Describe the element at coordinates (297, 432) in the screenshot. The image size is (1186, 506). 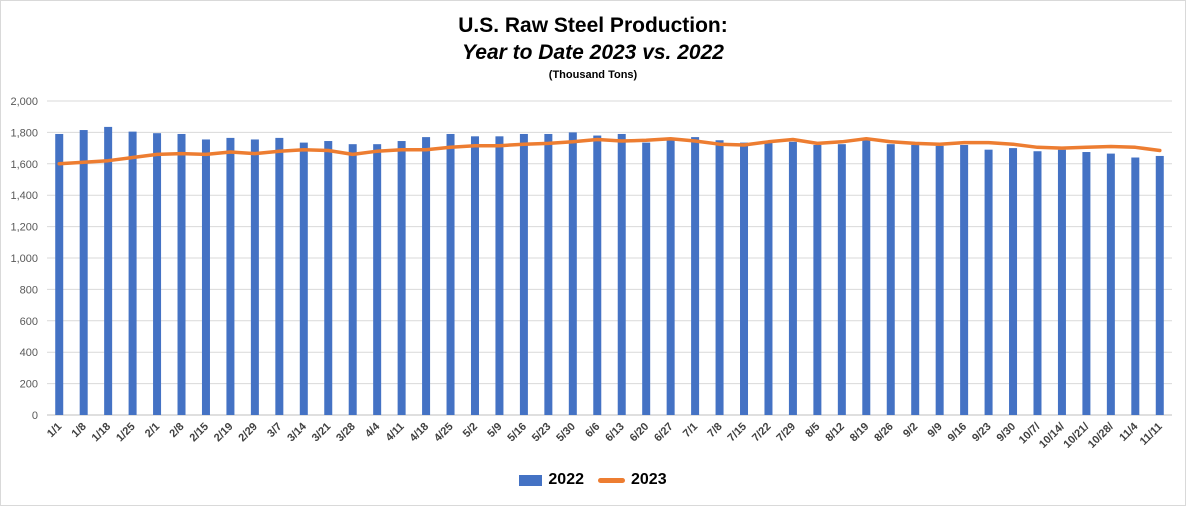
I see `x-tick-label: 3/14` at that location.